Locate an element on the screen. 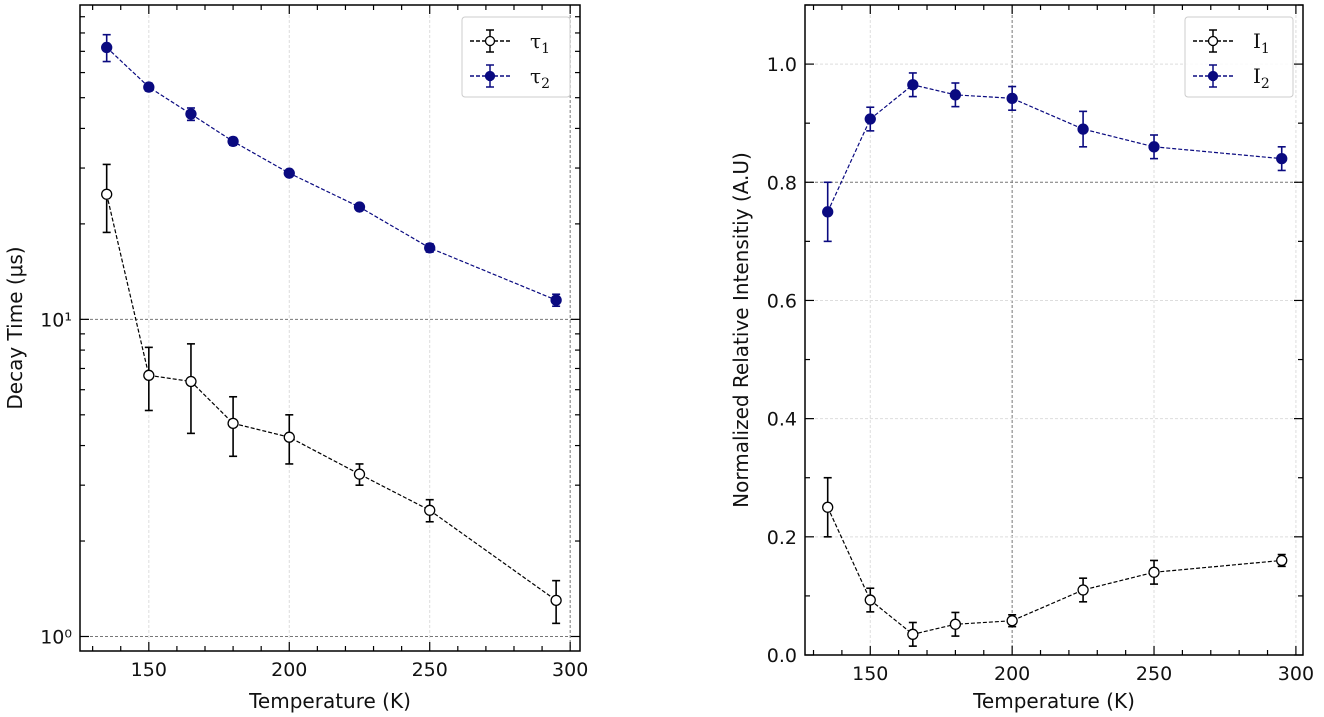  series-τ2 is located at coordinates (331, 170).